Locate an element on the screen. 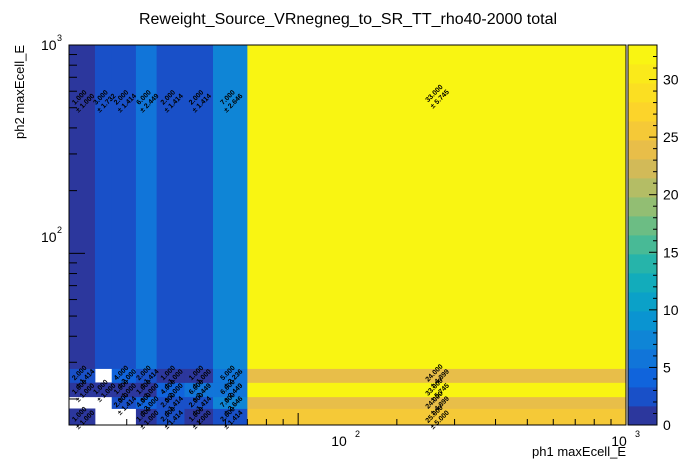 This screenshot has width=696, height=472. x-tick-label-100: 10 2 is located at coordinates (345, 439).